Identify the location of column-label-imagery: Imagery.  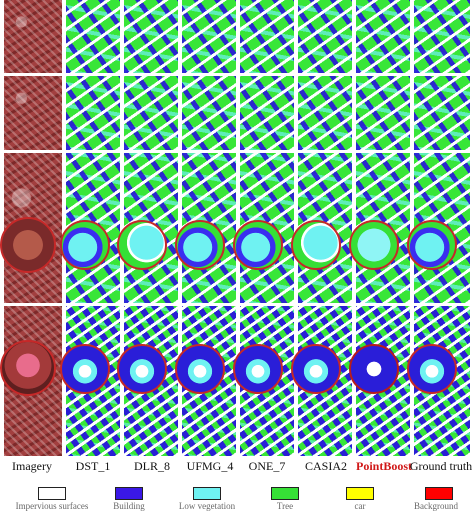
(32, 466).